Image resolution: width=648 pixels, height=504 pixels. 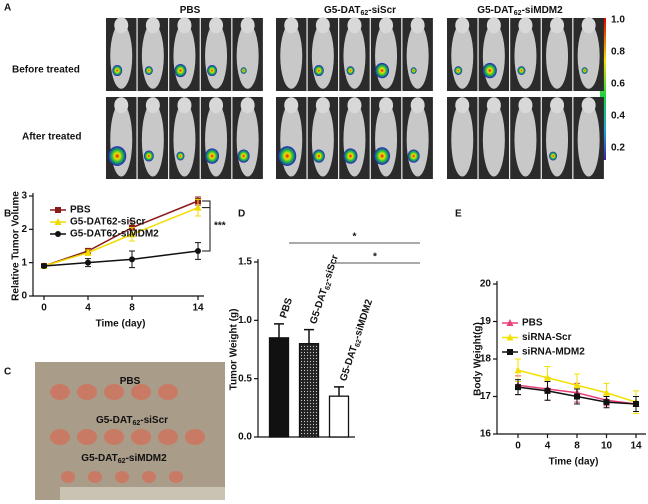 I want to click on significance-label: *, so click(x=355, y=237).